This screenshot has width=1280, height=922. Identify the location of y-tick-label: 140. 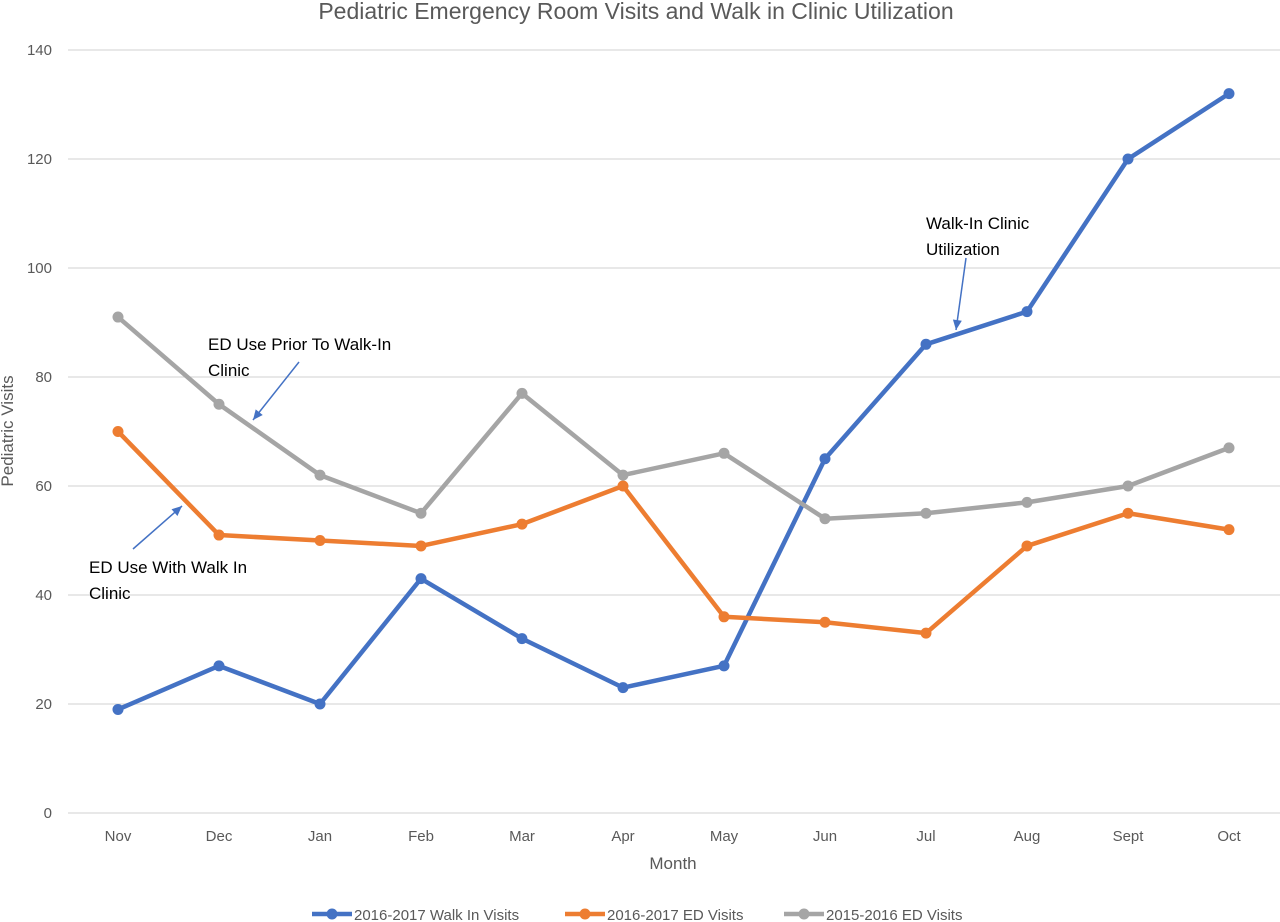
(39, 50).